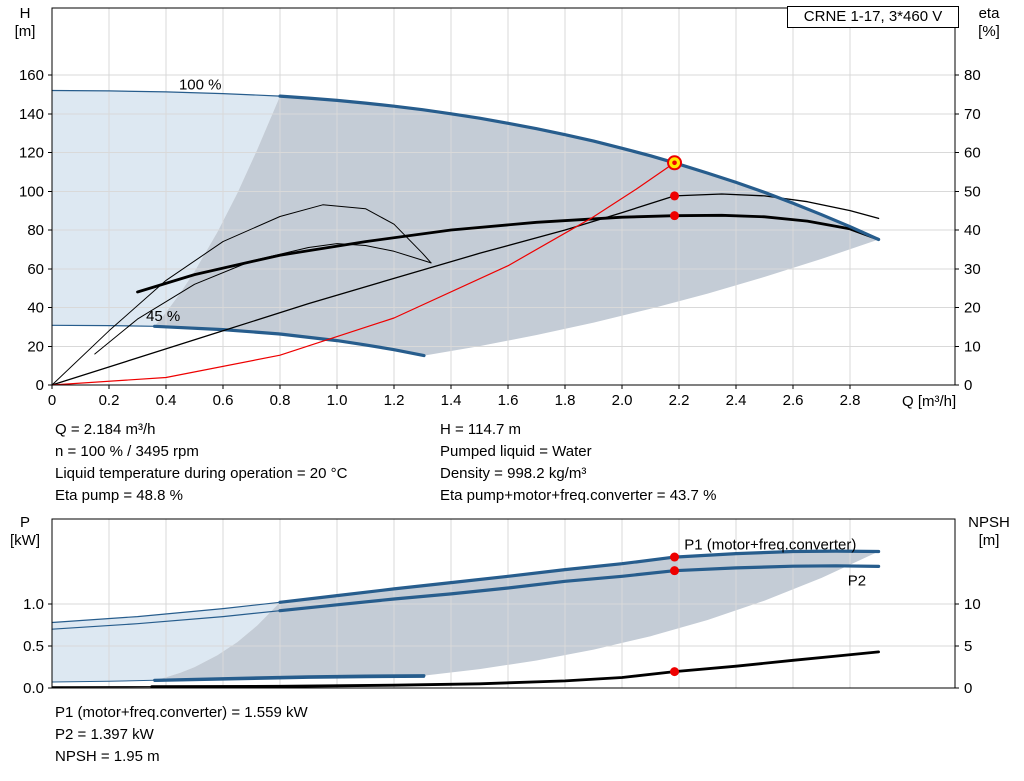 The image size is (1024, 781). What do you see at coordinates (565, 400) in the screenshot?
I see `x-tick-label: 1.8` at bounding box center [565, 400].